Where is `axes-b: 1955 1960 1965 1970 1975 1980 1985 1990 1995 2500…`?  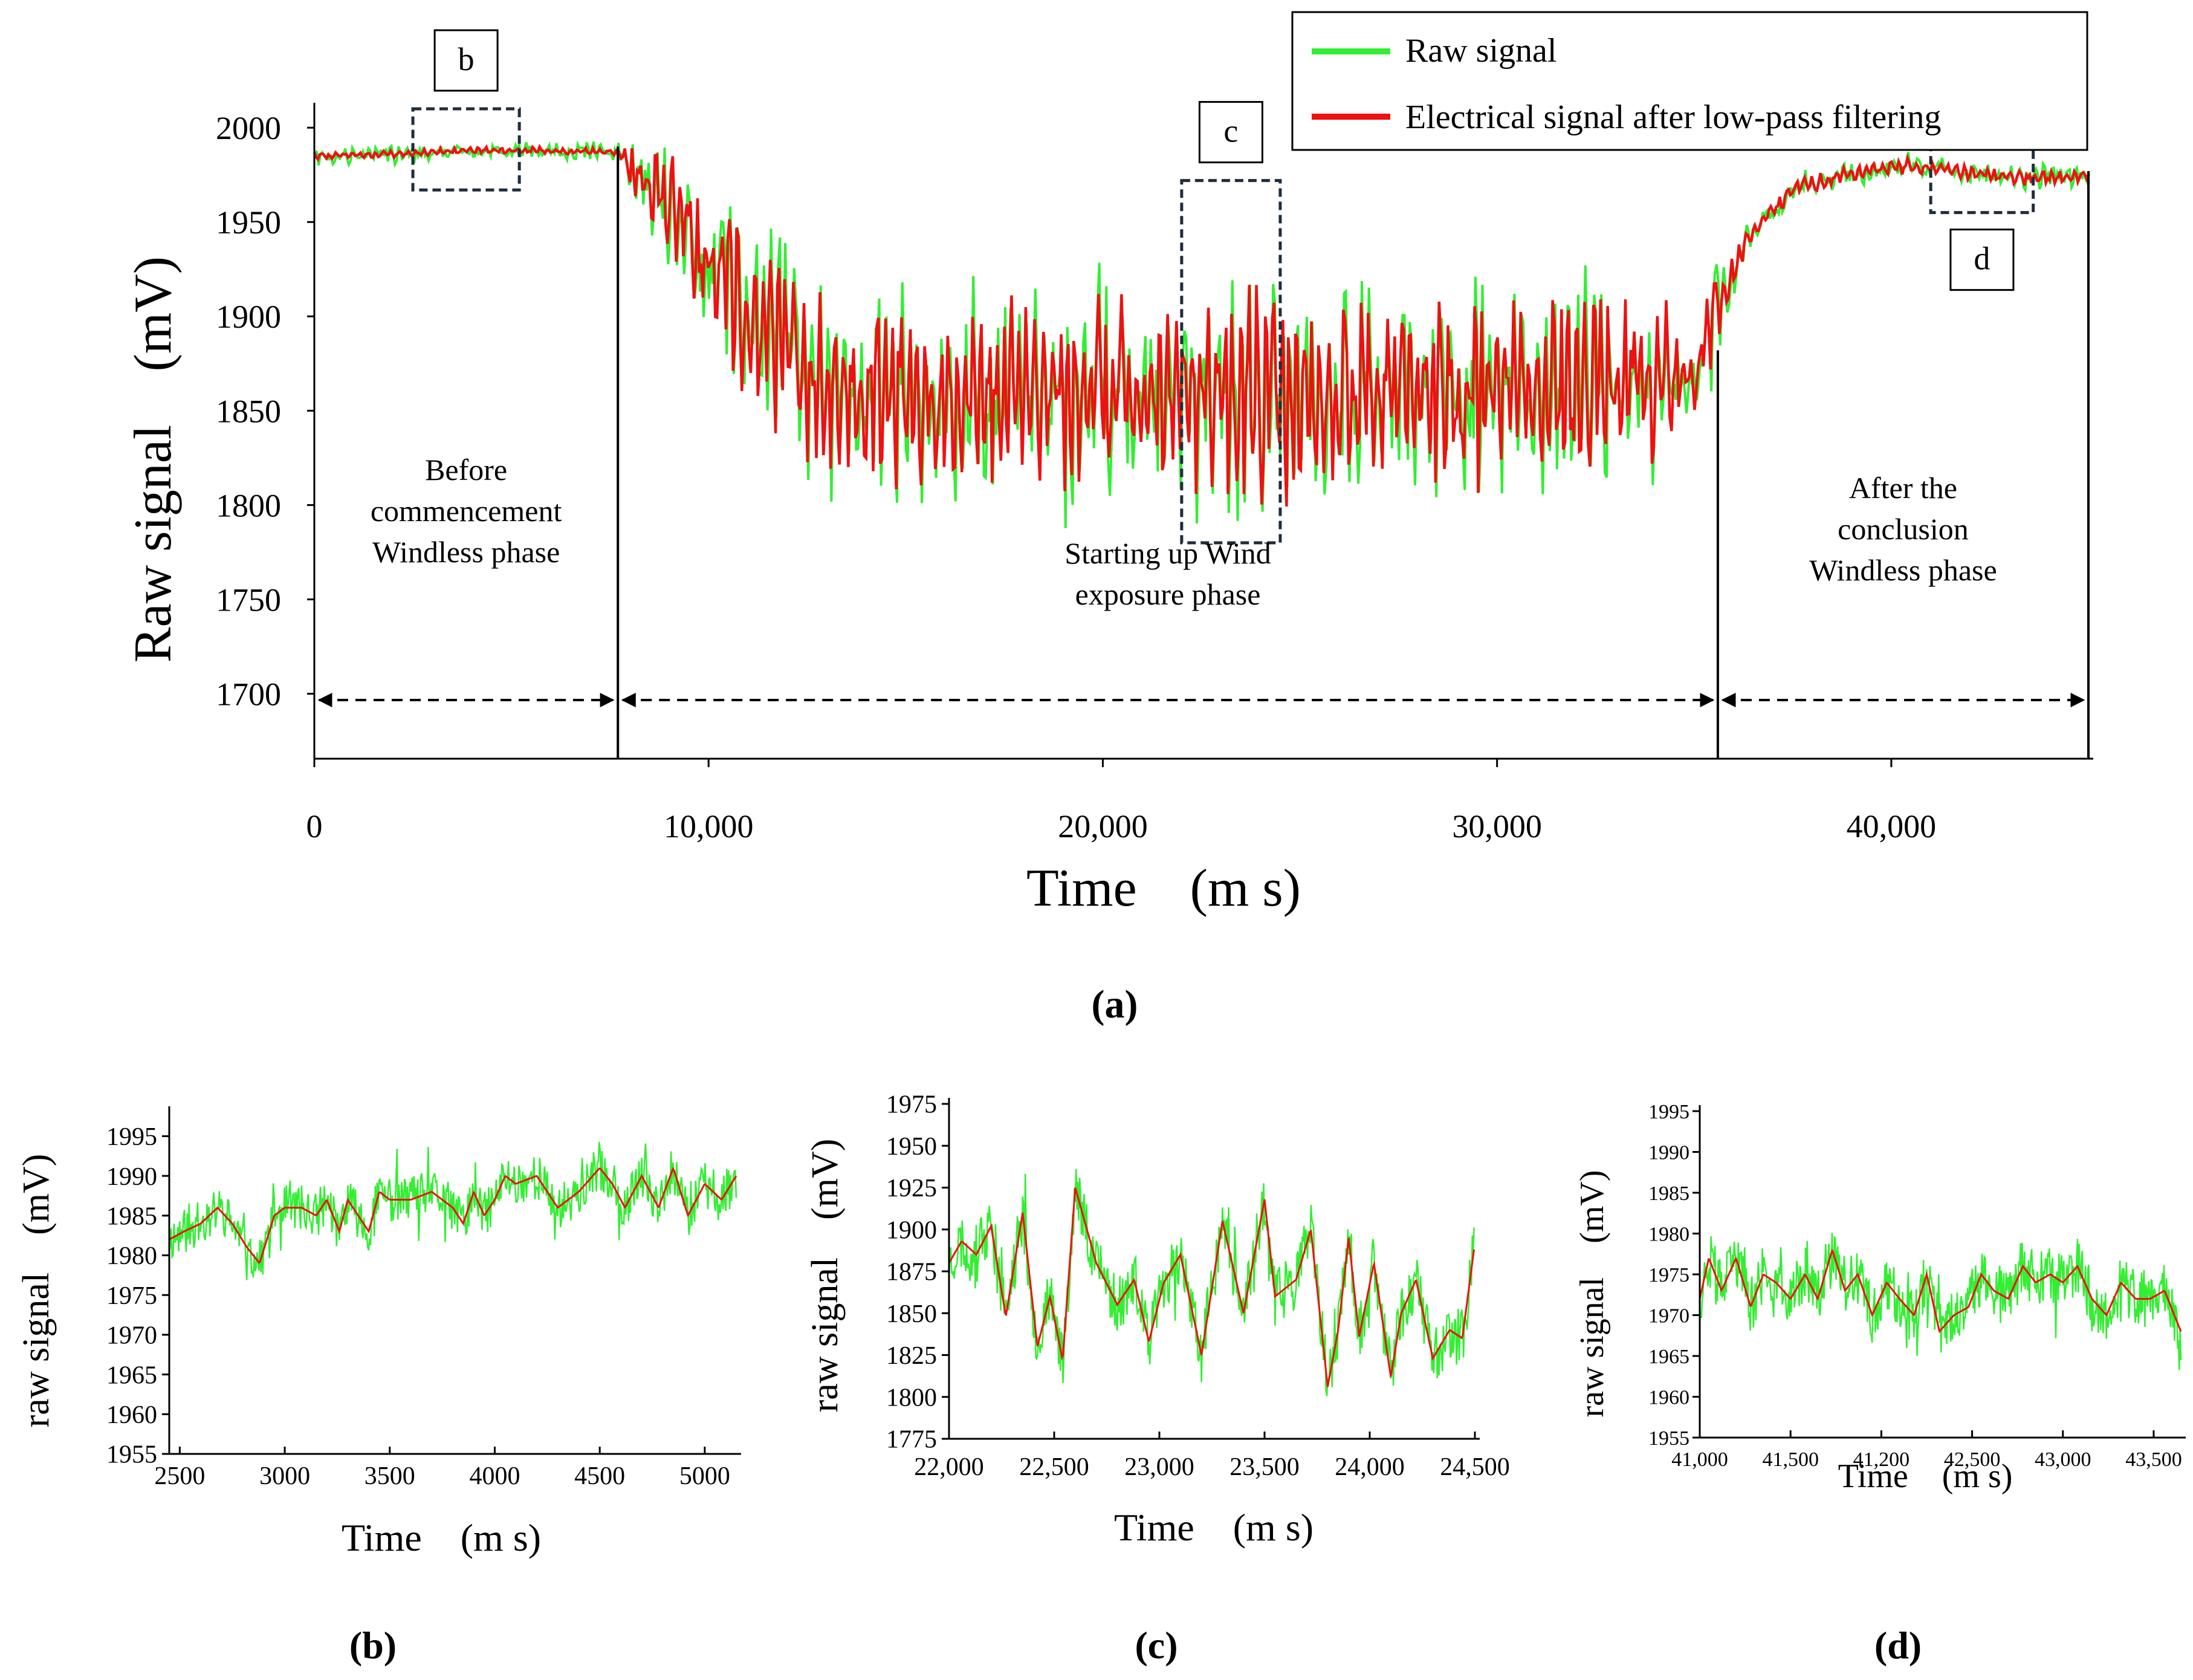 axes-b: 1955 1960 1965 1970 1975 1980 1985 1990 1995 2500… is located at coordinates (423, 1298).